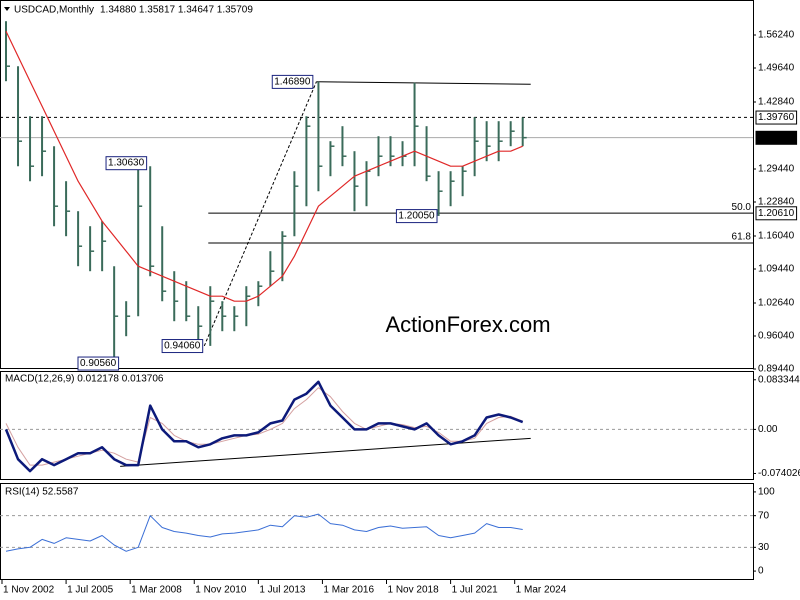  Describe the element at coordinates (282, 590) in the screenshot. I see `x-tick-label: 1 Jul 2013` at that location.